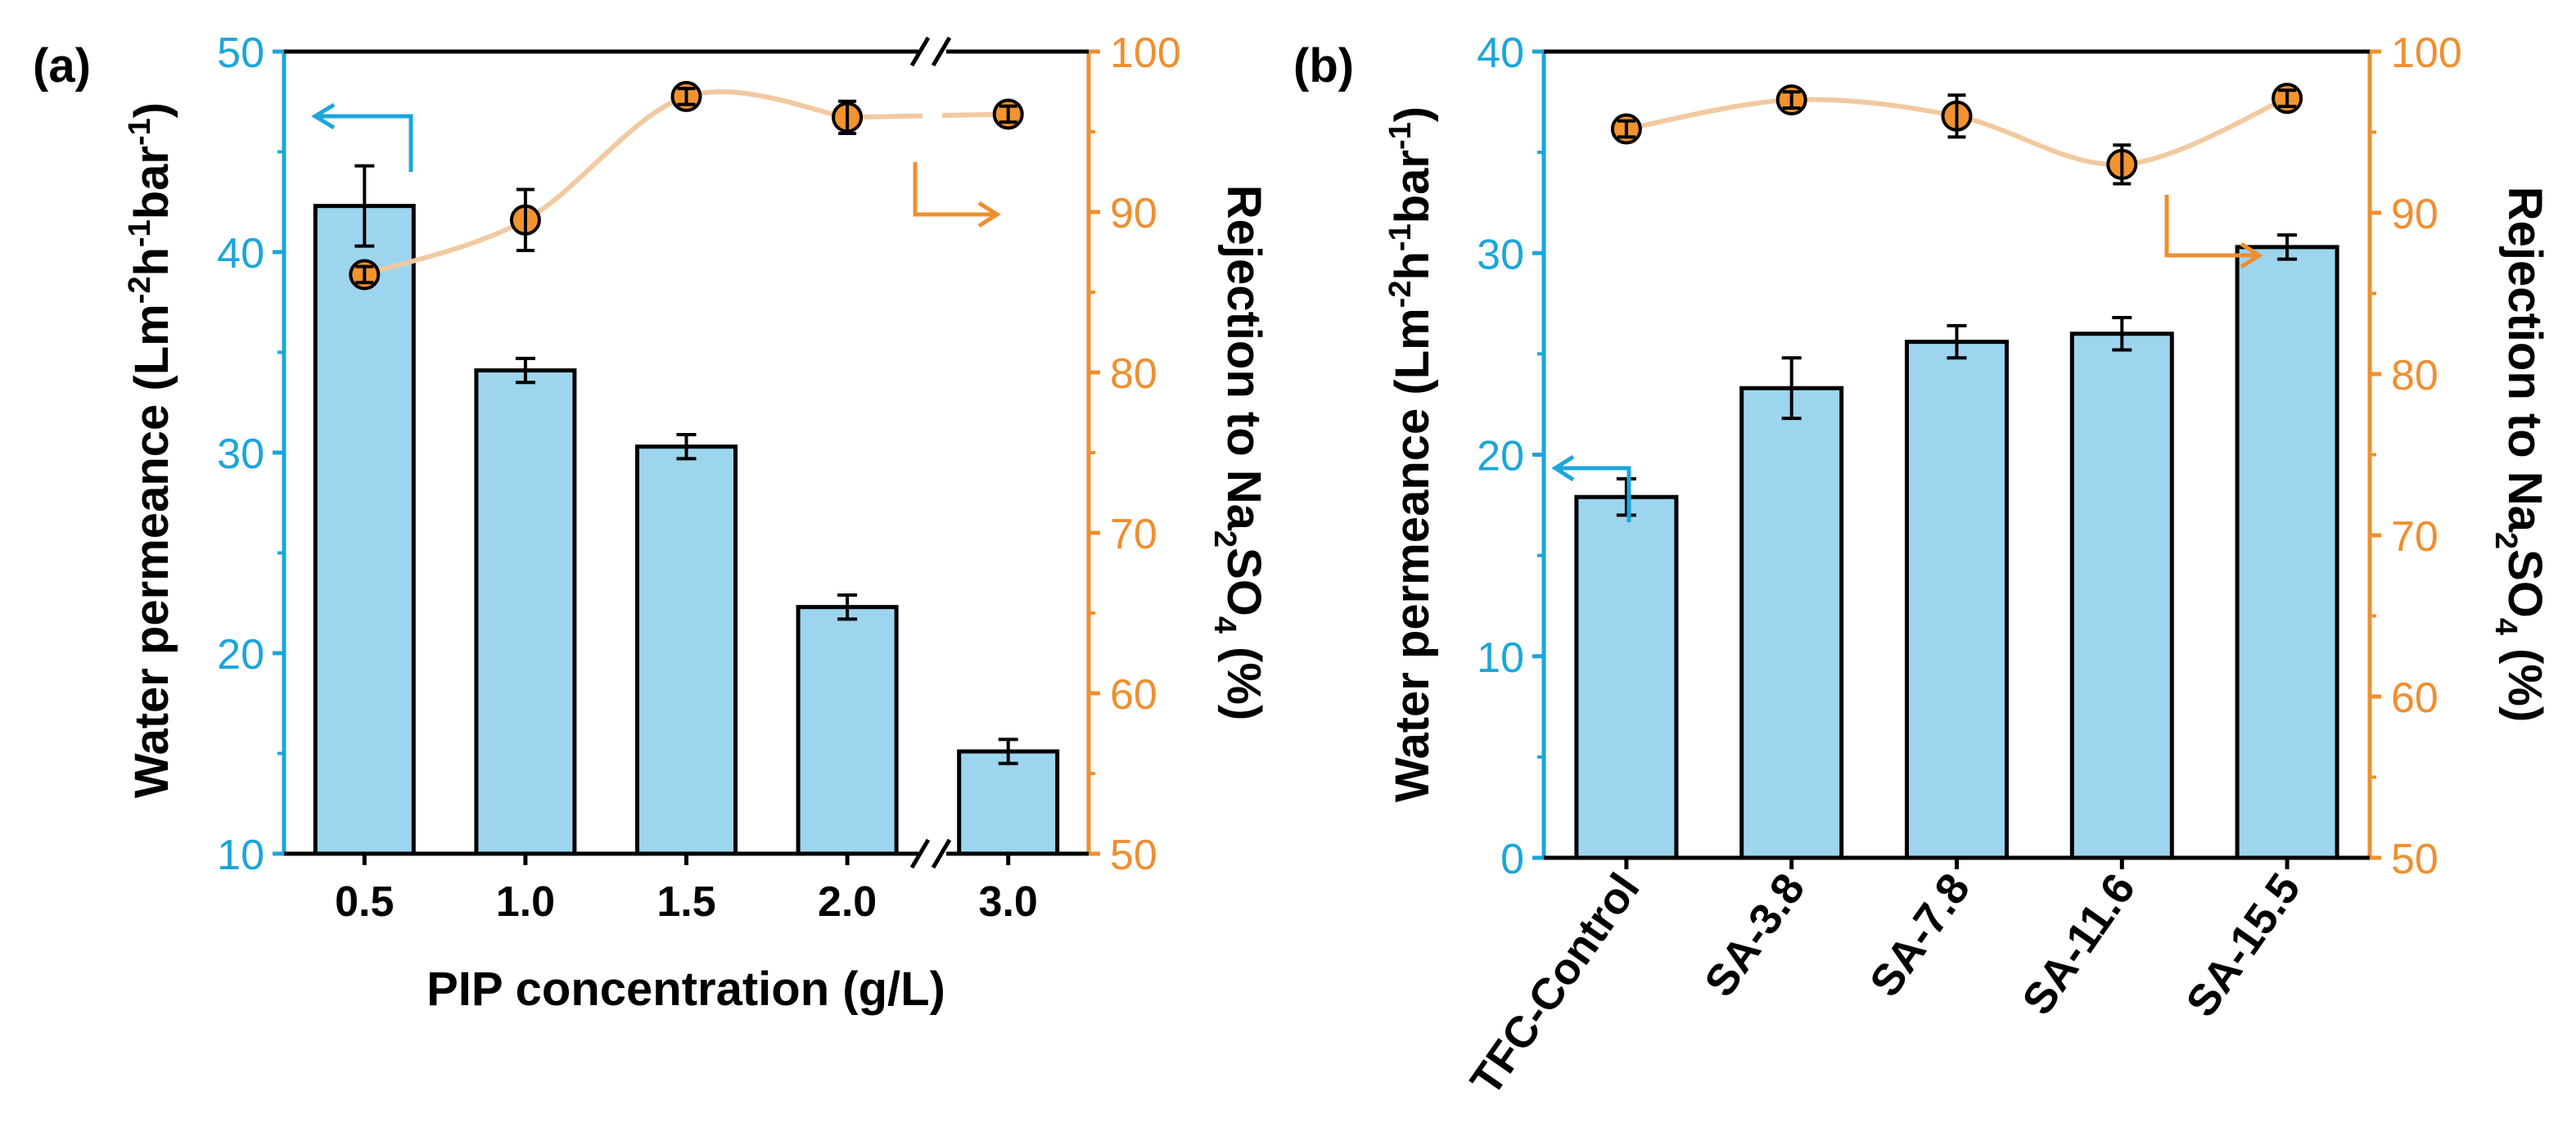 The image size is (2576, 1132). What do you see at coordinates (2213, 232) in the screenshot?
I see `panel-b-right-arrow` at bounding box center [2213, 232].